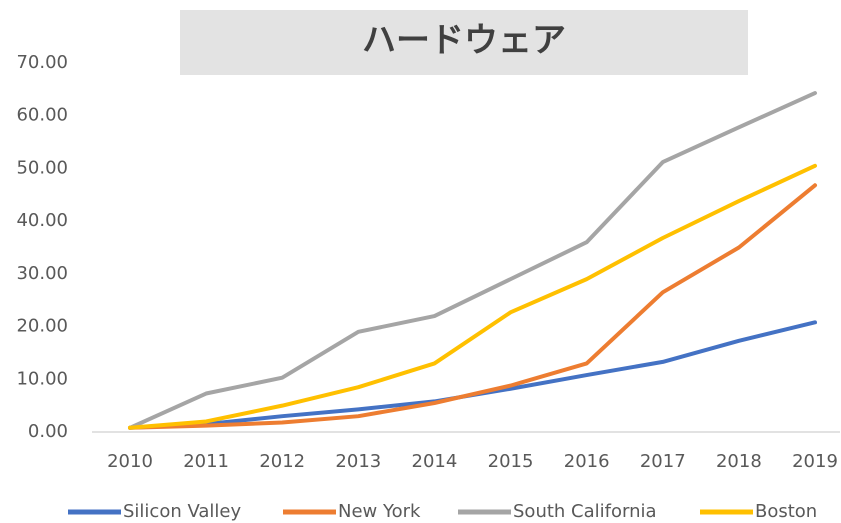  Describe the element at coordinates (511, 461) in the screenshot. I see `x-tick-label: 2015` at that location.